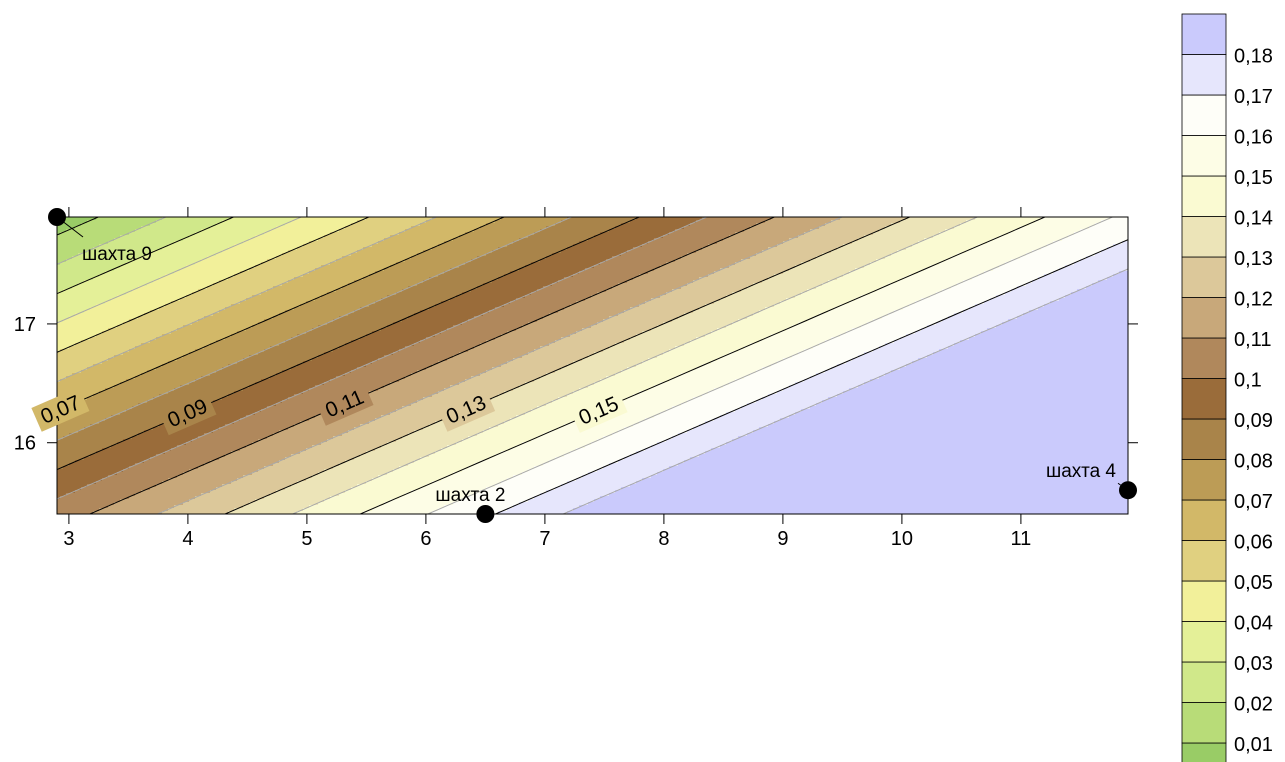  Describe the element at coordinates (1253, 97) in the screenshot. I see `legend-label: 0,17` at that location.